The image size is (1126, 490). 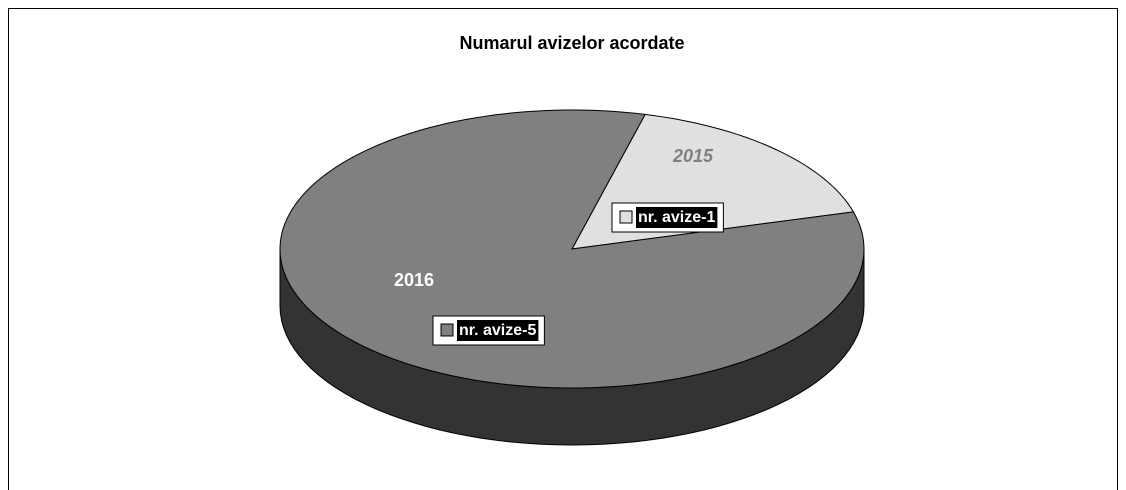 I want to click on data-label: nr. avize-1, so click(x=667, y=217).